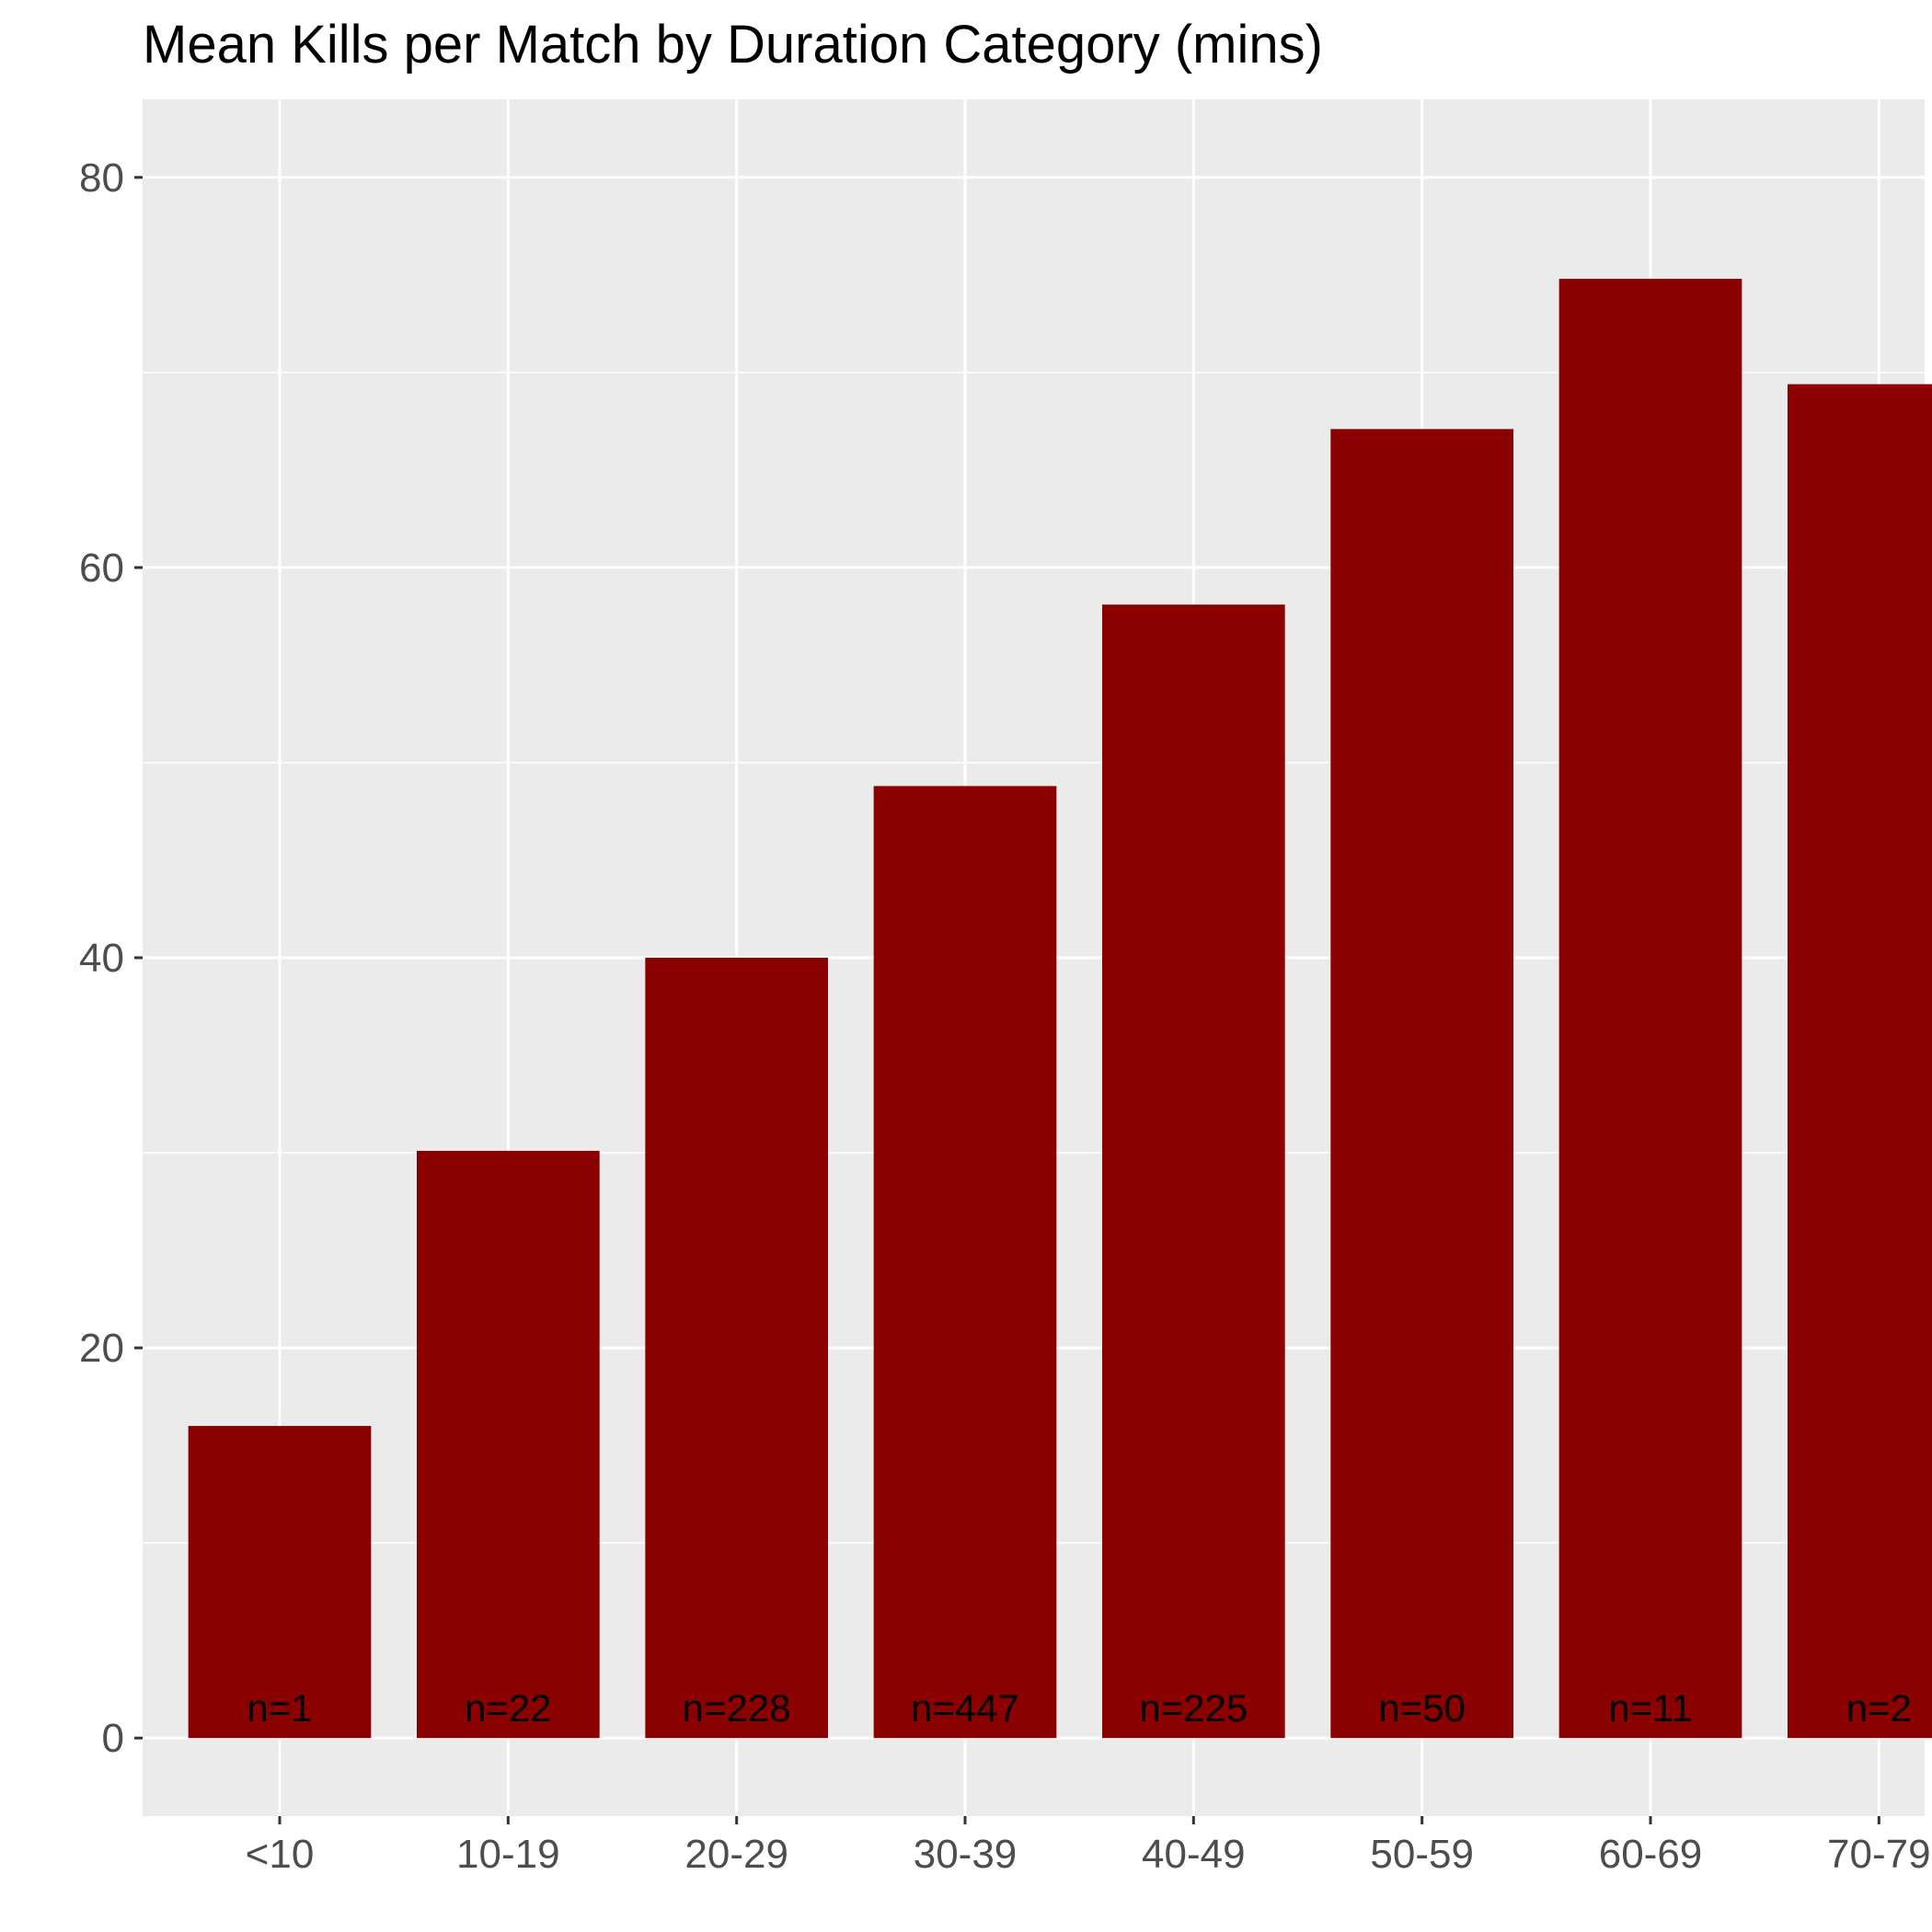 The height and width of the screenshot is (1932, 1932). I want to click on x-tick-label: 60-69, so click(1651, 1854).